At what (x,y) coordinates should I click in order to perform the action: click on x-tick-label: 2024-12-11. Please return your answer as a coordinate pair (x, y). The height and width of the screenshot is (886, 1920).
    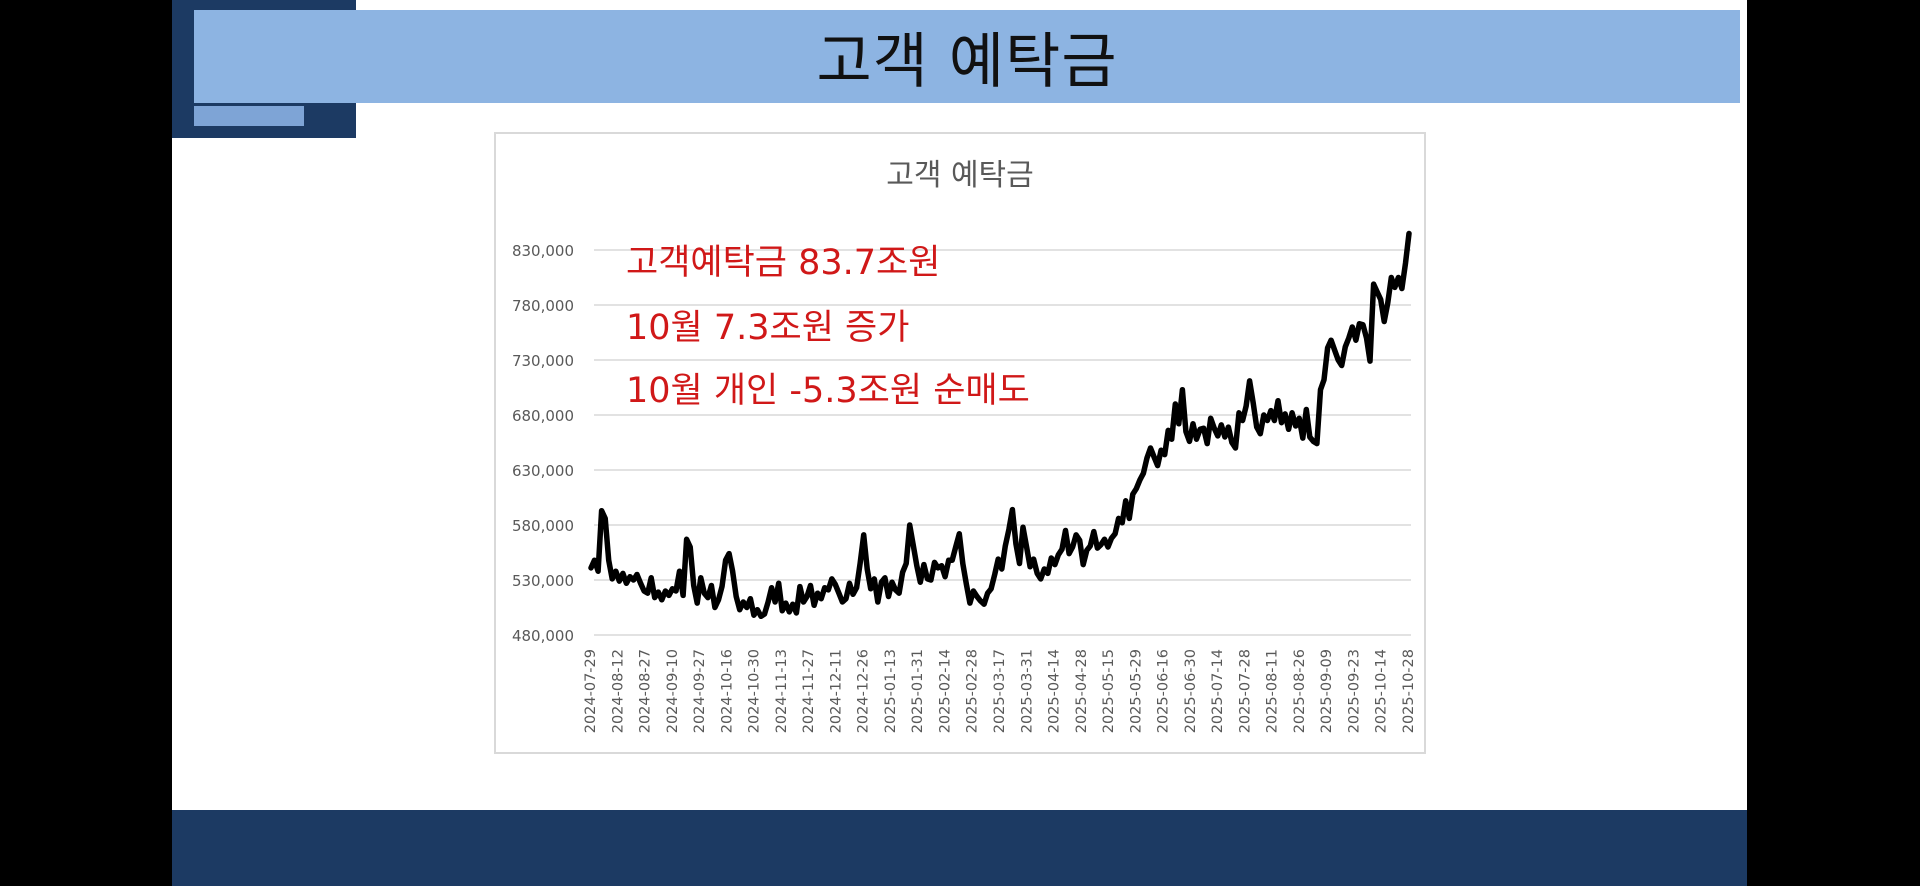
    Looking at the image, I should click on (836, 691).